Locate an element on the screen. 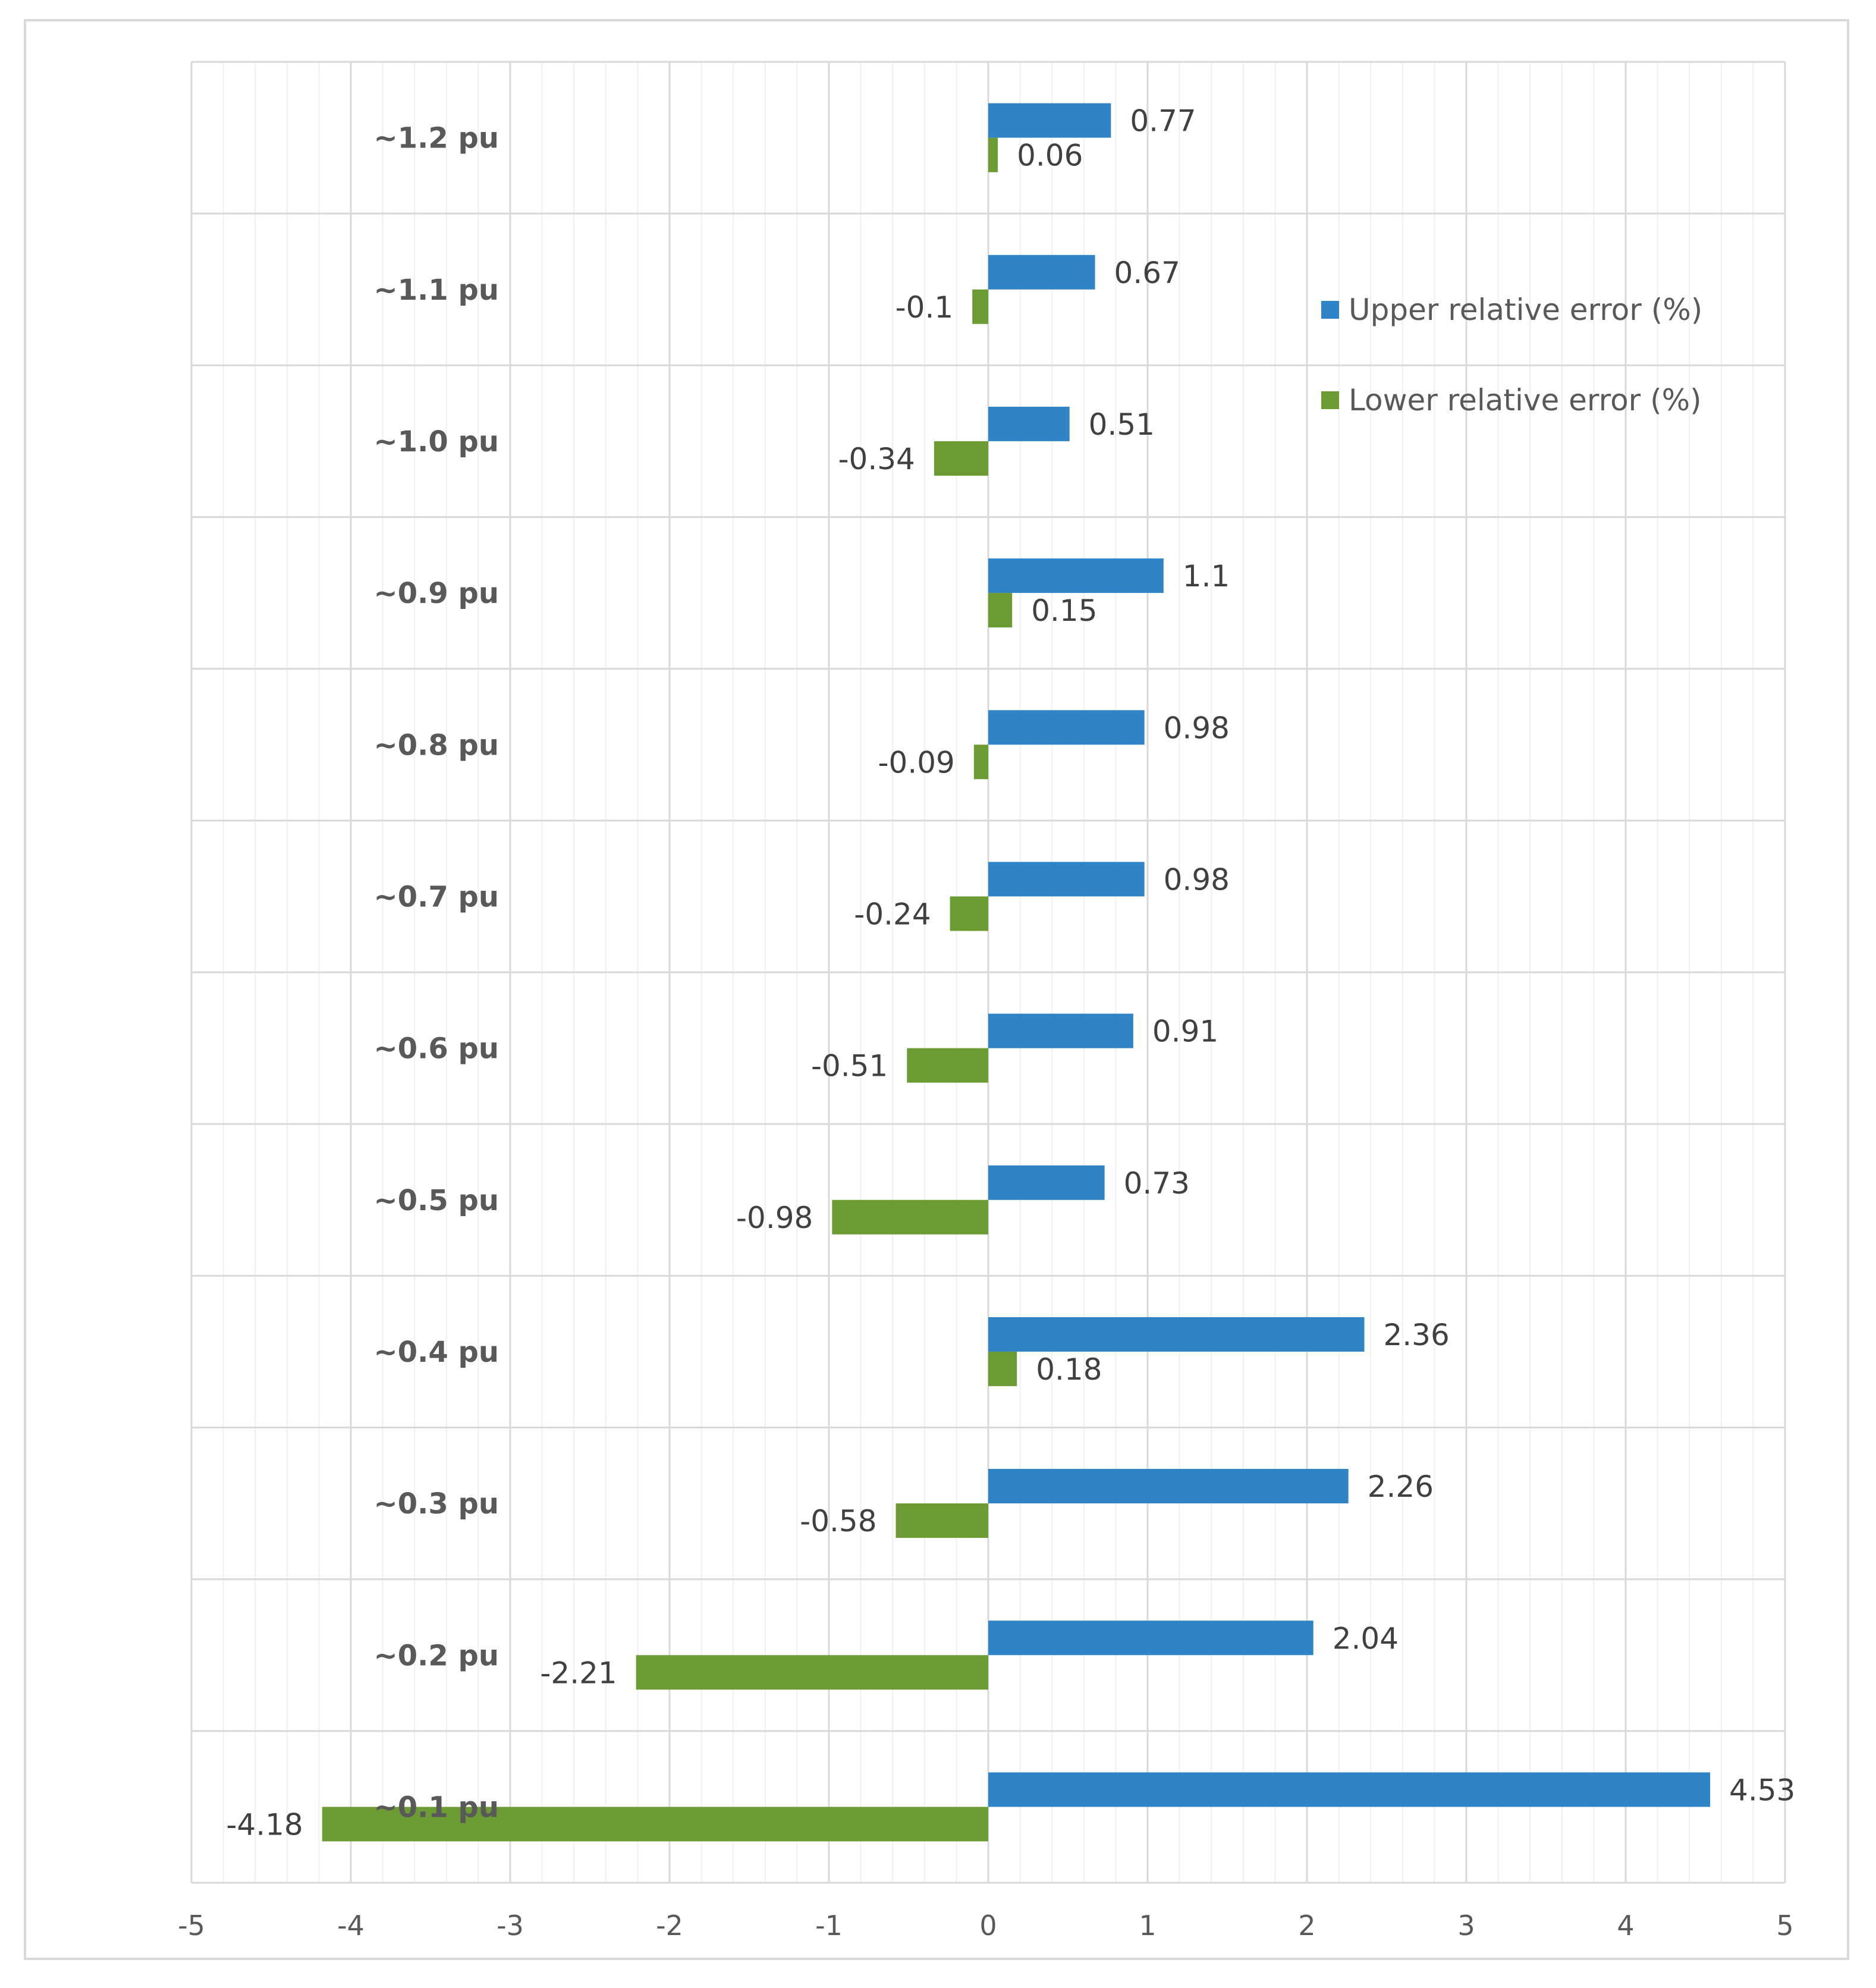 The height and width of the screenshot is (1988, 1876). category-label: ~0.3 pu is located at coordinates (436, 1504).